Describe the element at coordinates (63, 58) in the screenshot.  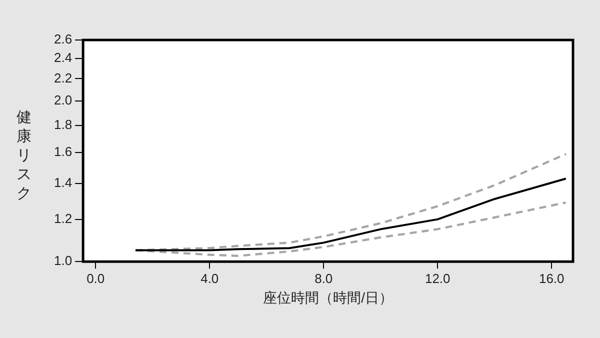
I see `y-tick-label: 2.4` at that location.